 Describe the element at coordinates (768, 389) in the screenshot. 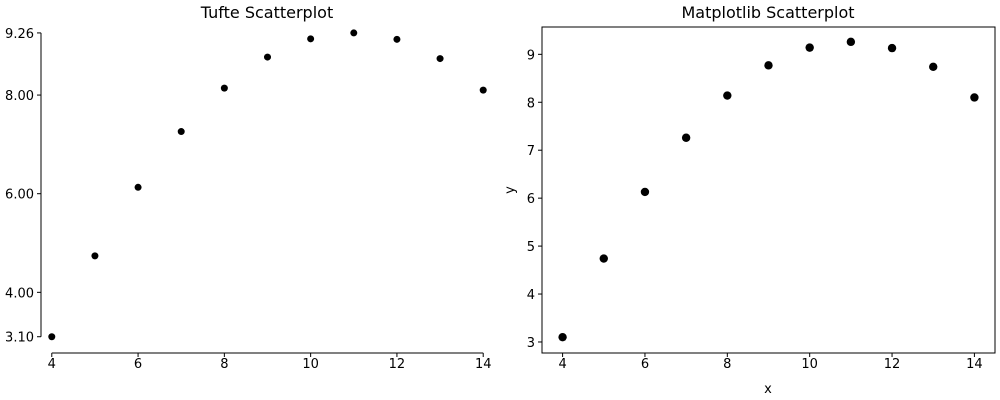

I see `x-axis-label: x` at that location.